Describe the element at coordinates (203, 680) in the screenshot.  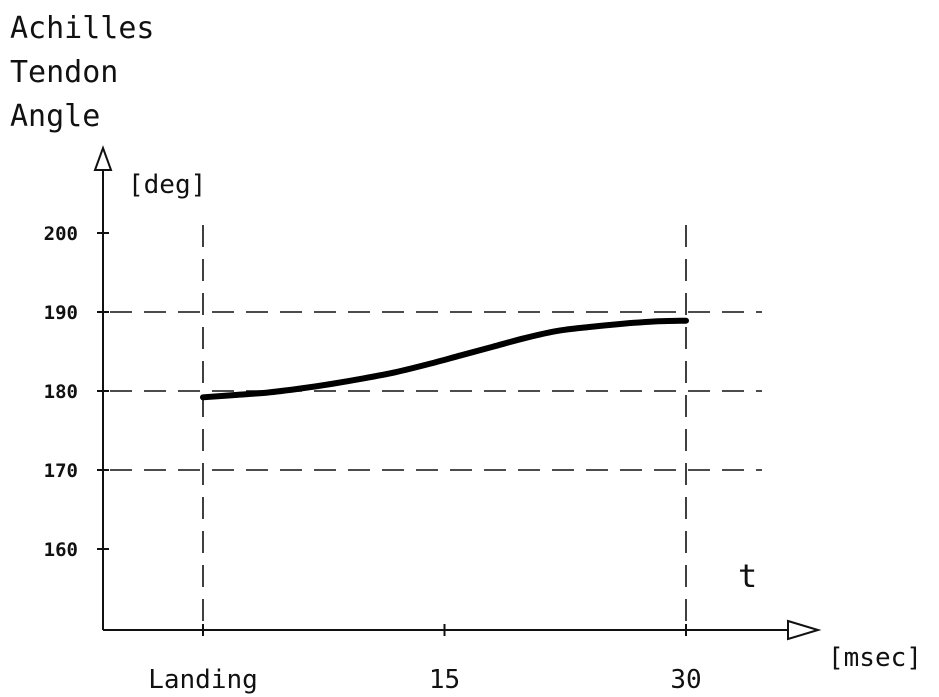
I see `x-tick-label-0: Landing` at that location.